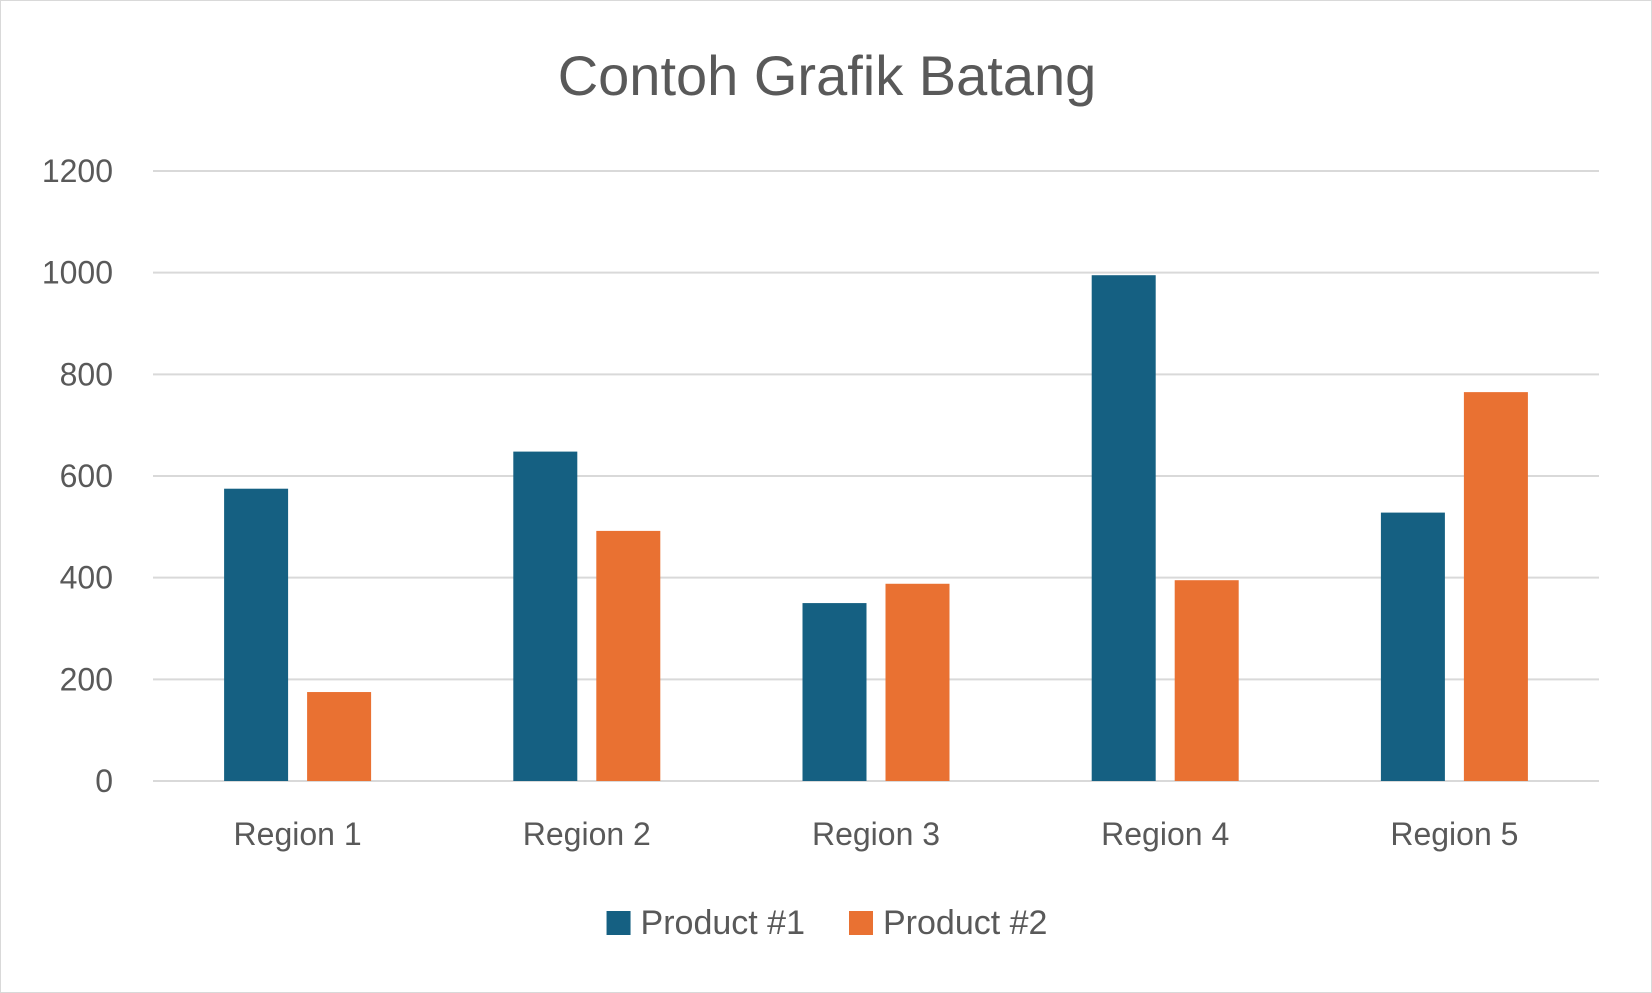 This screenshot has height=993, width=1652. Describe the element at coordinates (86, 374) in the screenshot. I see `y-tick-label: 800` at that location.